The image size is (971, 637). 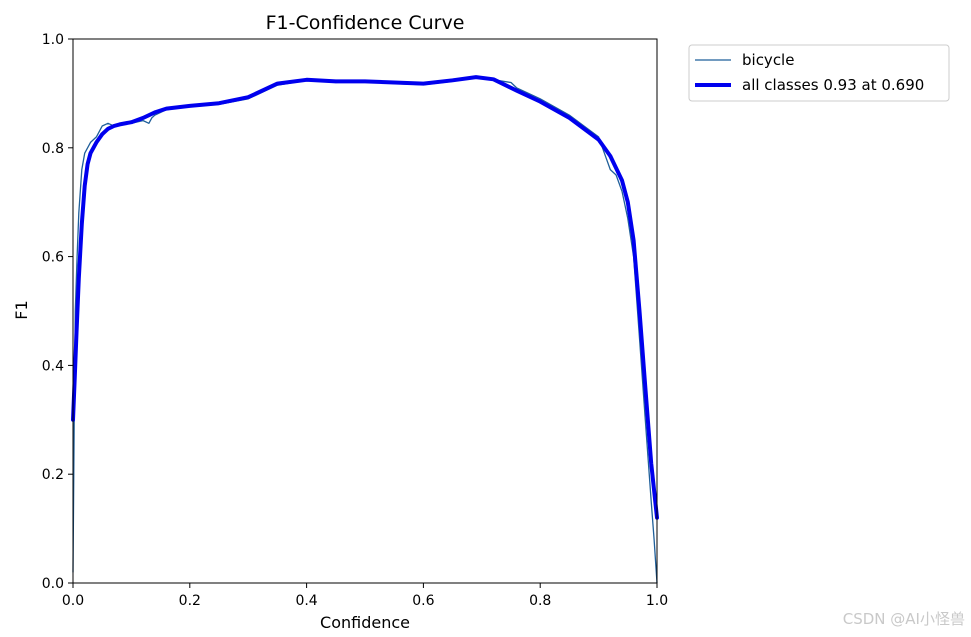 I want to click on y-tick-label: 1.0, so click(x=53, y=40).